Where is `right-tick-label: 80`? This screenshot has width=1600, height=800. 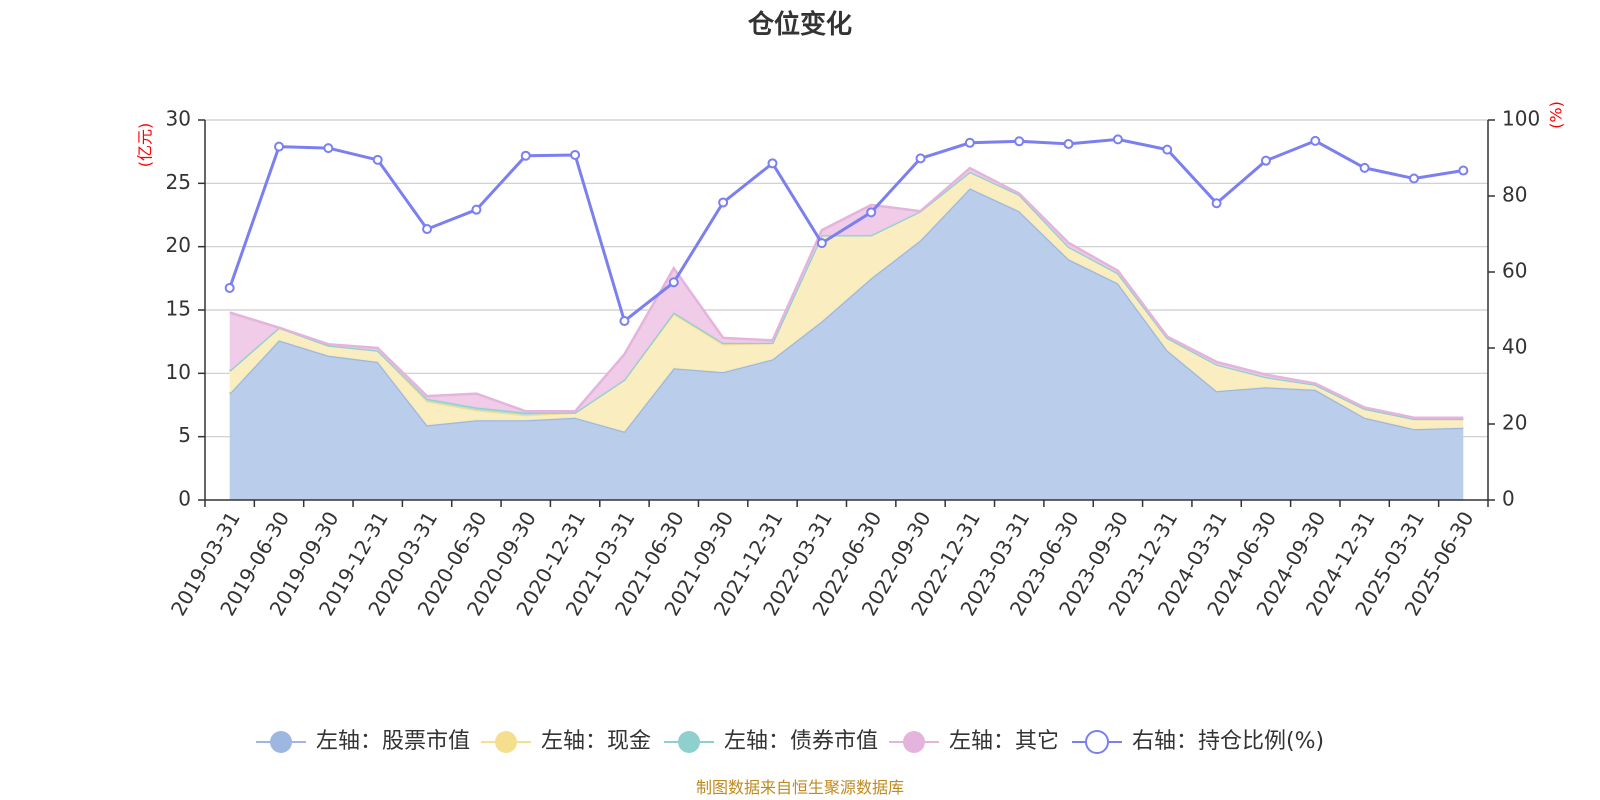
right-tick-label: 80 is located at coordinates (1514, 195).